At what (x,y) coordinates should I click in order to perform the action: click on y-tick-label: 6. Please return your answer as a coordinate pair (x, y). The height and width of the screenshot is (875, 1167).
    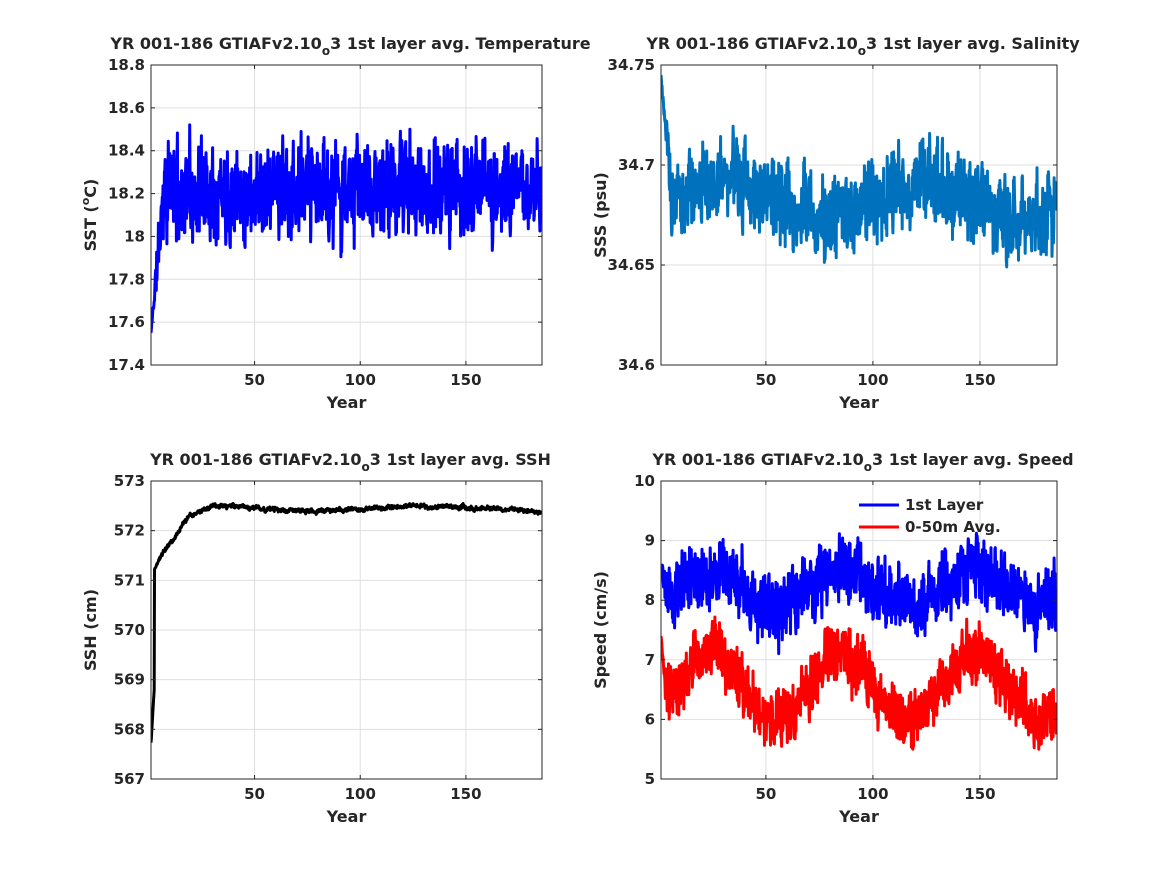
    Looking at the image, I should click on (650, 719).